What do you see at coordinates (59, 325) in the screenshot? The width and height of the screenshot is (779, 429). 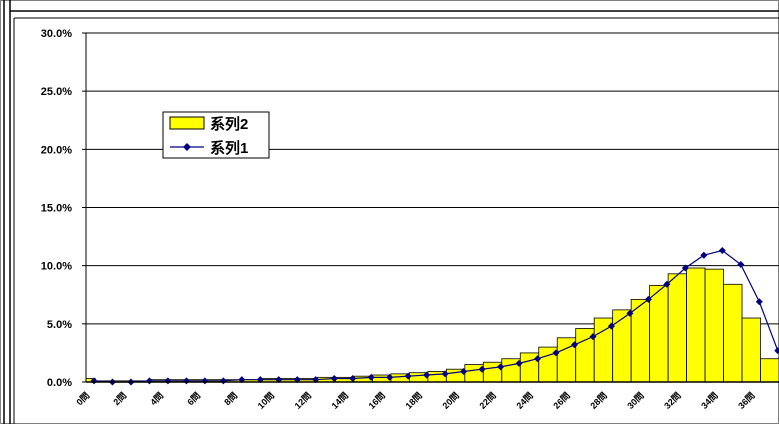 I see `y-tick-label: 5.0%` at bounding box center [59, 325].